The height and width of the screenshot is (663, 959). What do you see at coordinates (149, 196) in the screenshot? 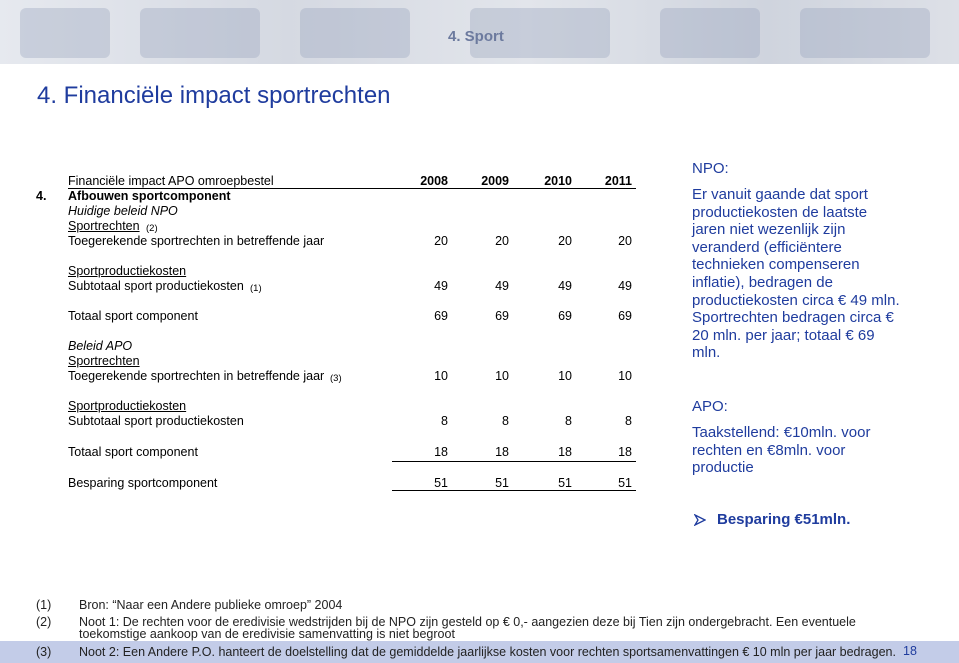
I see `row-label: Afbouwen sportcomponent` at bounding box center [149, 196].